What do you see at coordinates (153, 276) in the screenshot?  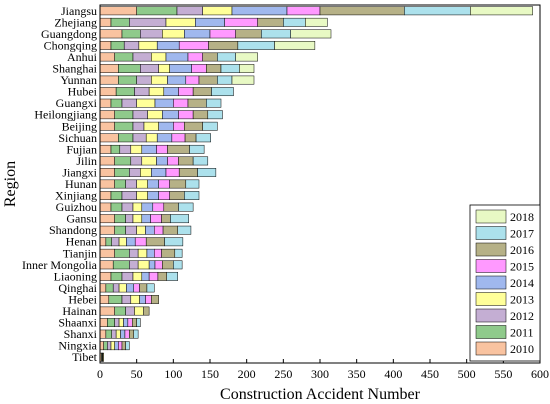 I see `bar-segment-liaoning-2015` at bounding box center [153, 276].